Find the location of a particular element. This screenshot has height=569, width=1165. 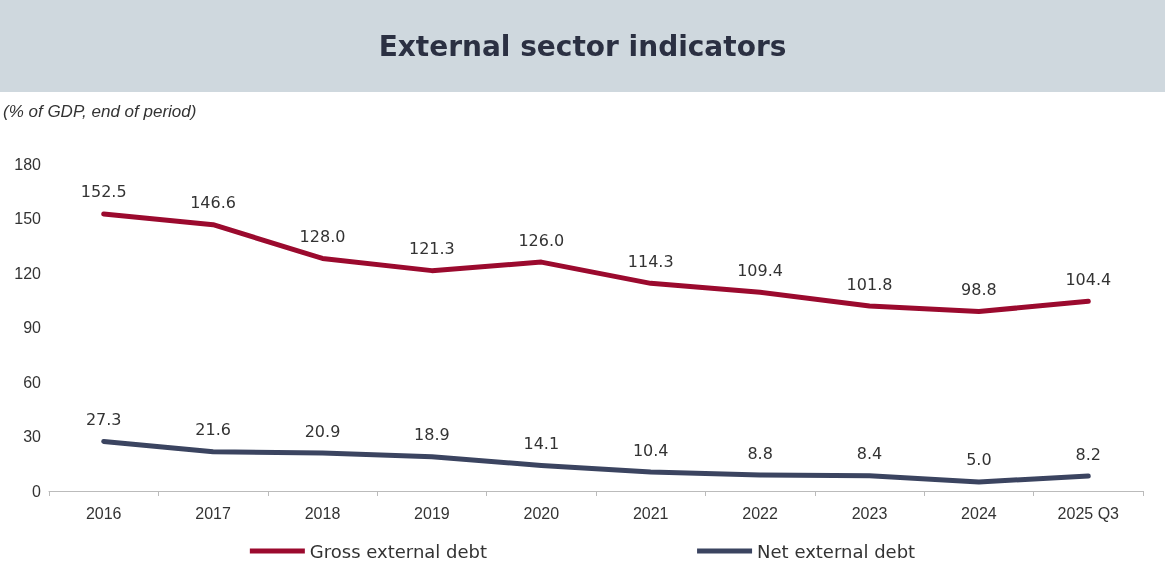

data-label: 14.1 is located at coordinates (541, 443).